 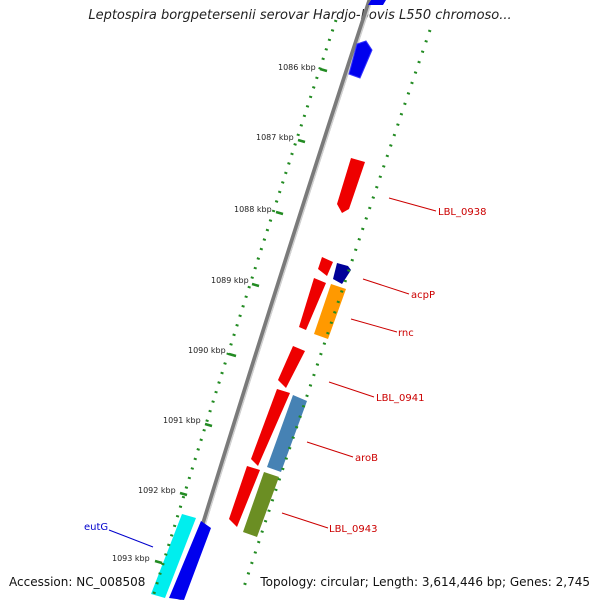 I want to click on tick-label-1087: 1087 kbp, so click(x=275, y=137).